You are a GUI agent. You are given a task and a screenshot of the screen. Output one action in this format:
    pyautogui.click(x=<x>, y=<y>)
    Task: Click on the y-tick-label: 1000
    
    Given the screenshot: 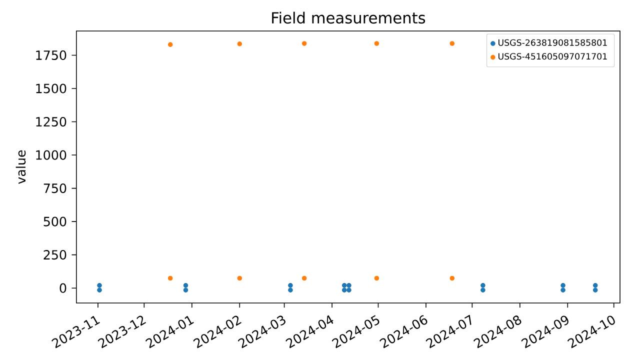 What is the action you would take?
    pyautogui.click(x=51, y=155)
    